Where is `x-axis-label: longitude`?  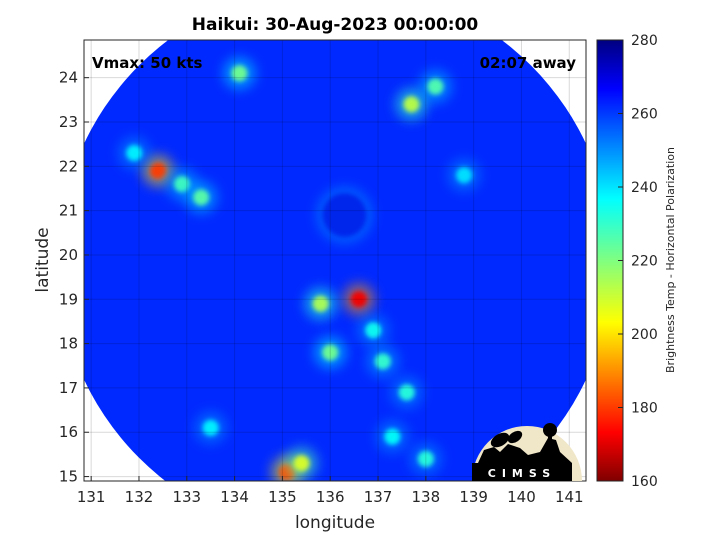
x-axis-label: longitude is located at coordinates (335, 523).